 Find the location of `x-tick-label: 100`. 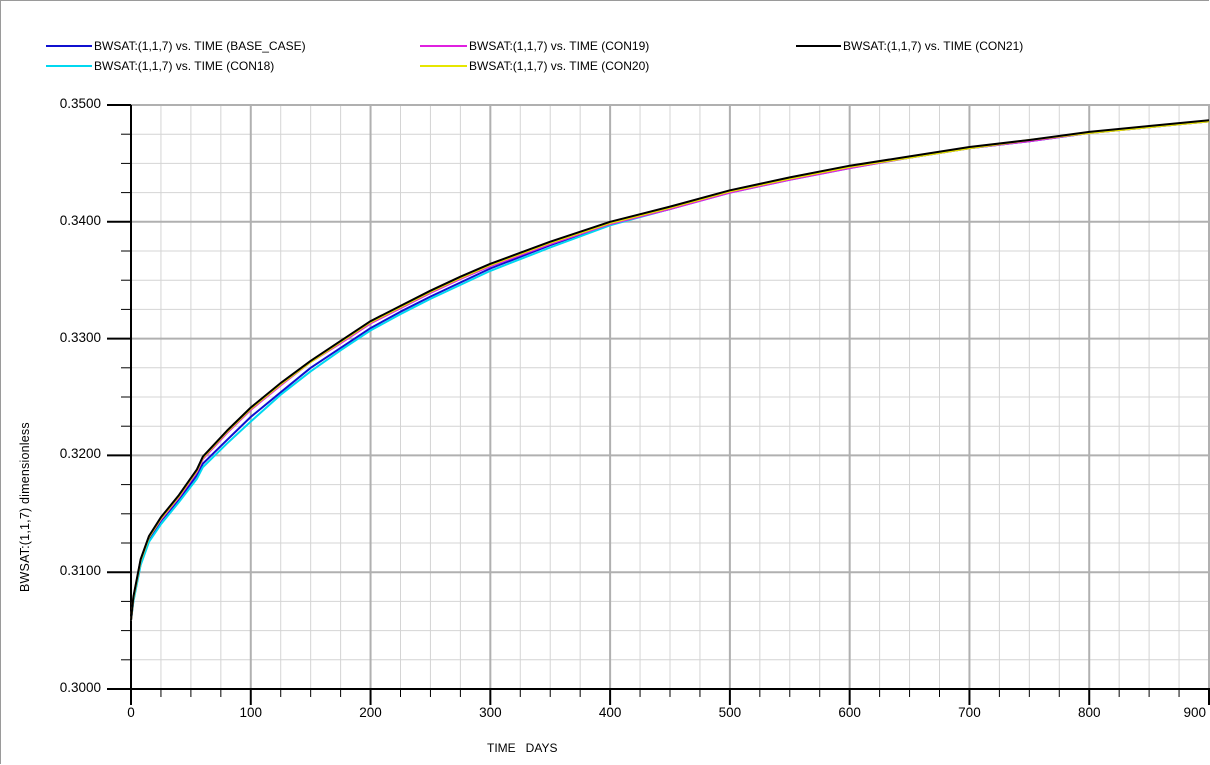

x-tick-label: 100 is located at coordinates (251, 712).